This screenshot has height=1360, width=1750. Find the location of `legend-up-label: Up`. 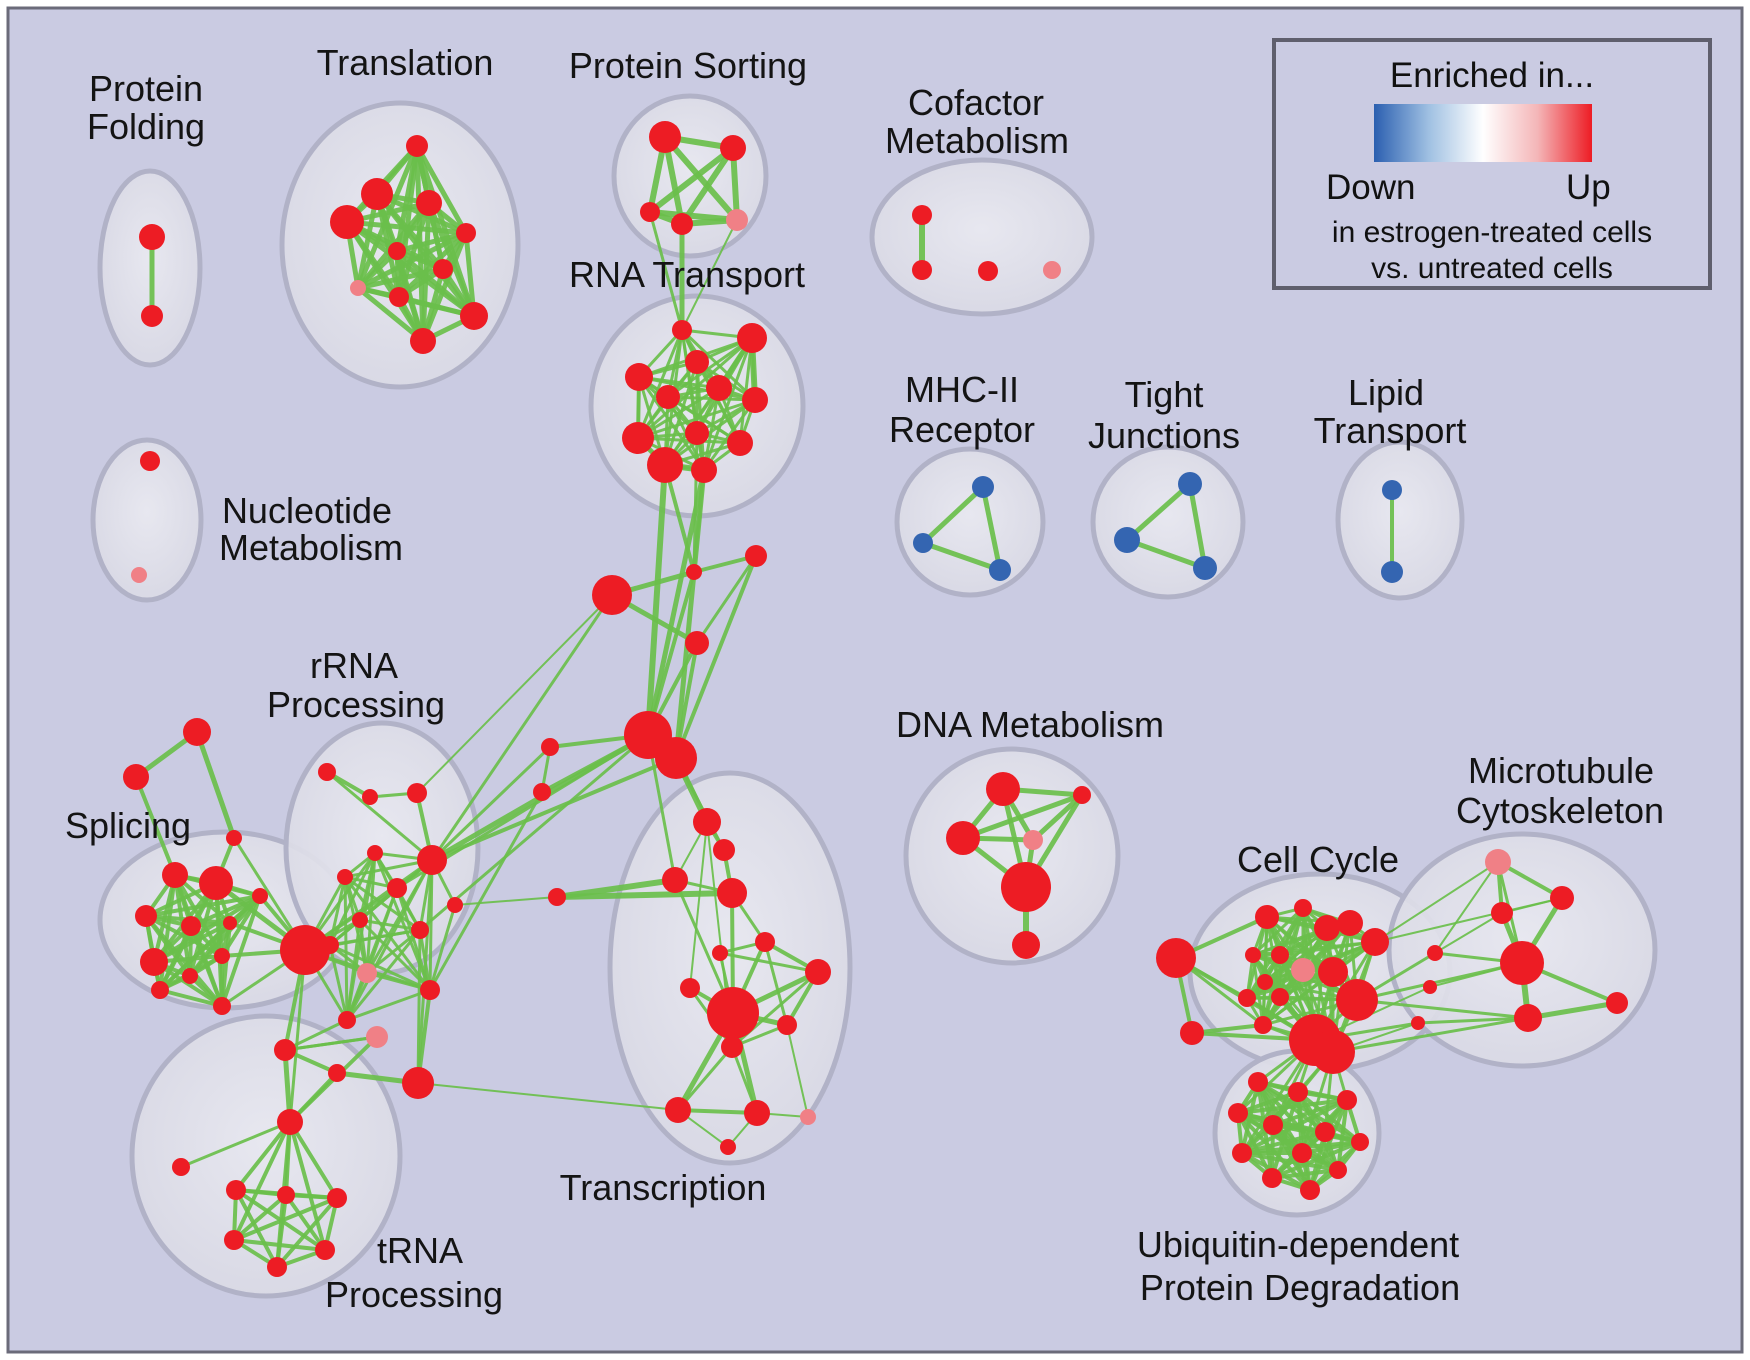

legend-up-label: Up is located at coordinates (1588, 187).